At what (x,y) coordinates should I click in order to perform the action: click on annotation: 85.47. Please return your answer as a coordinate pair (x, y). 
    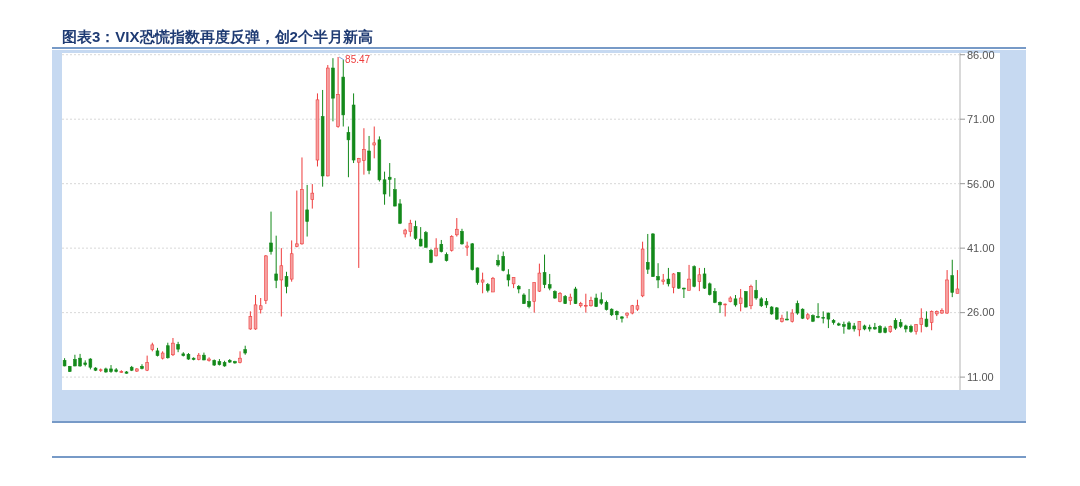
    Looking at the image, I should click on (358, 60).